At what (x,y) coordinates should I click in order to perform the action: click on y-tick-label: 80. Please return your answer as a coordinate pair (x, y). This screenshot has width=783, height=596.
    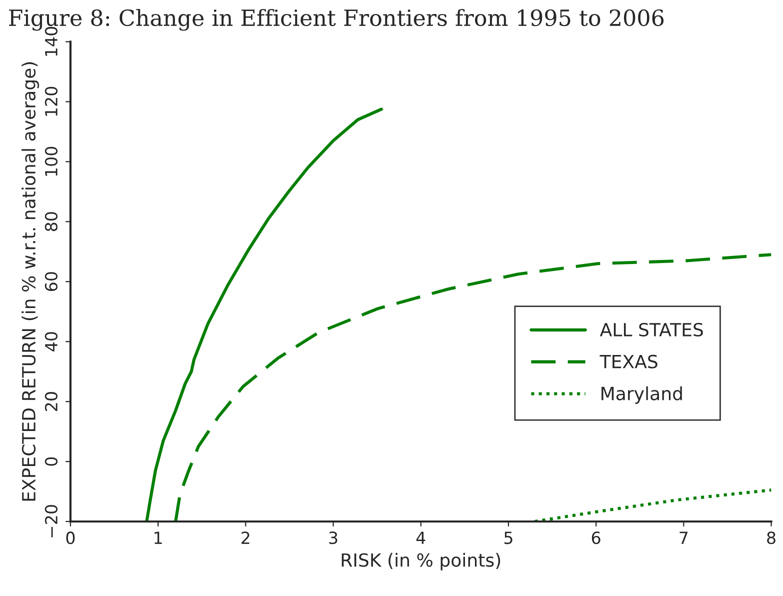
    Looking at the image, I should click on (51, 222).